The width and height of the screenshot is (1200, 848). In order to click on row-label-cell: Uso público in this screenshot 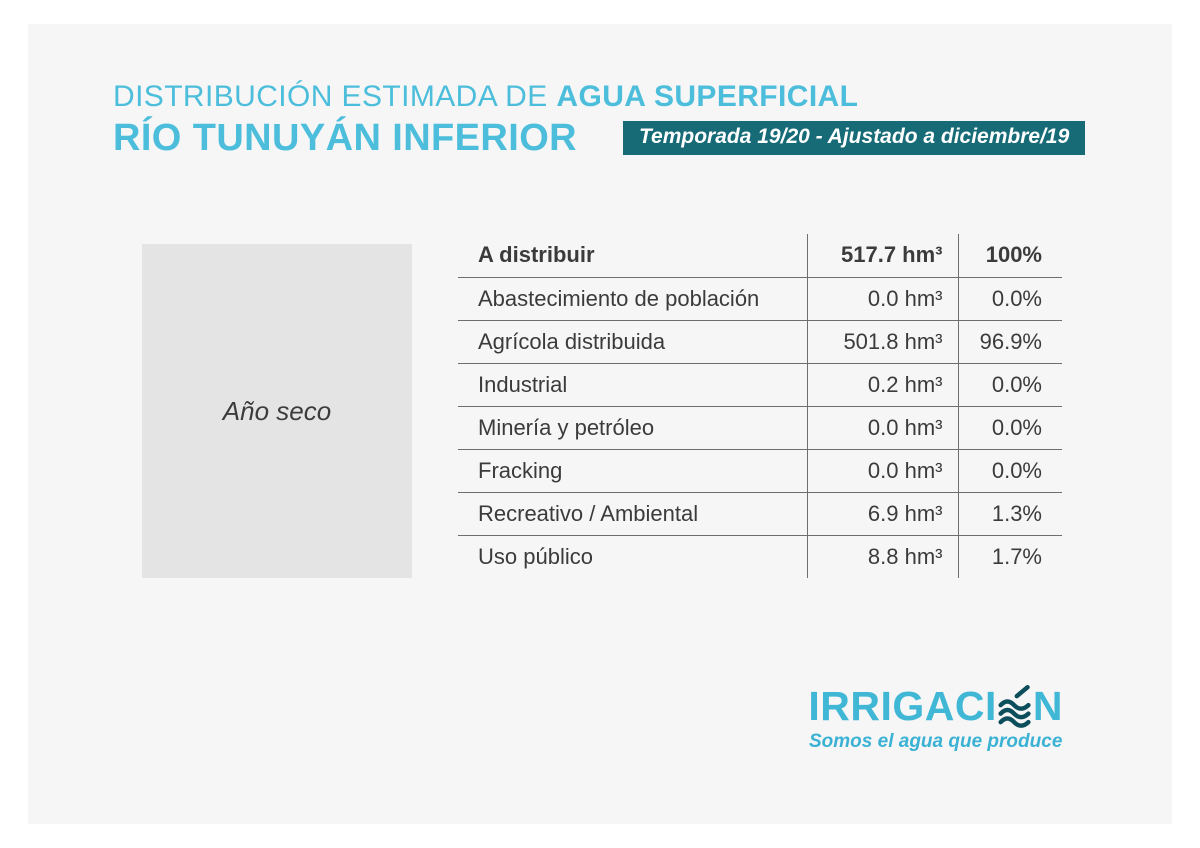, I will do `click(535, 556)`.